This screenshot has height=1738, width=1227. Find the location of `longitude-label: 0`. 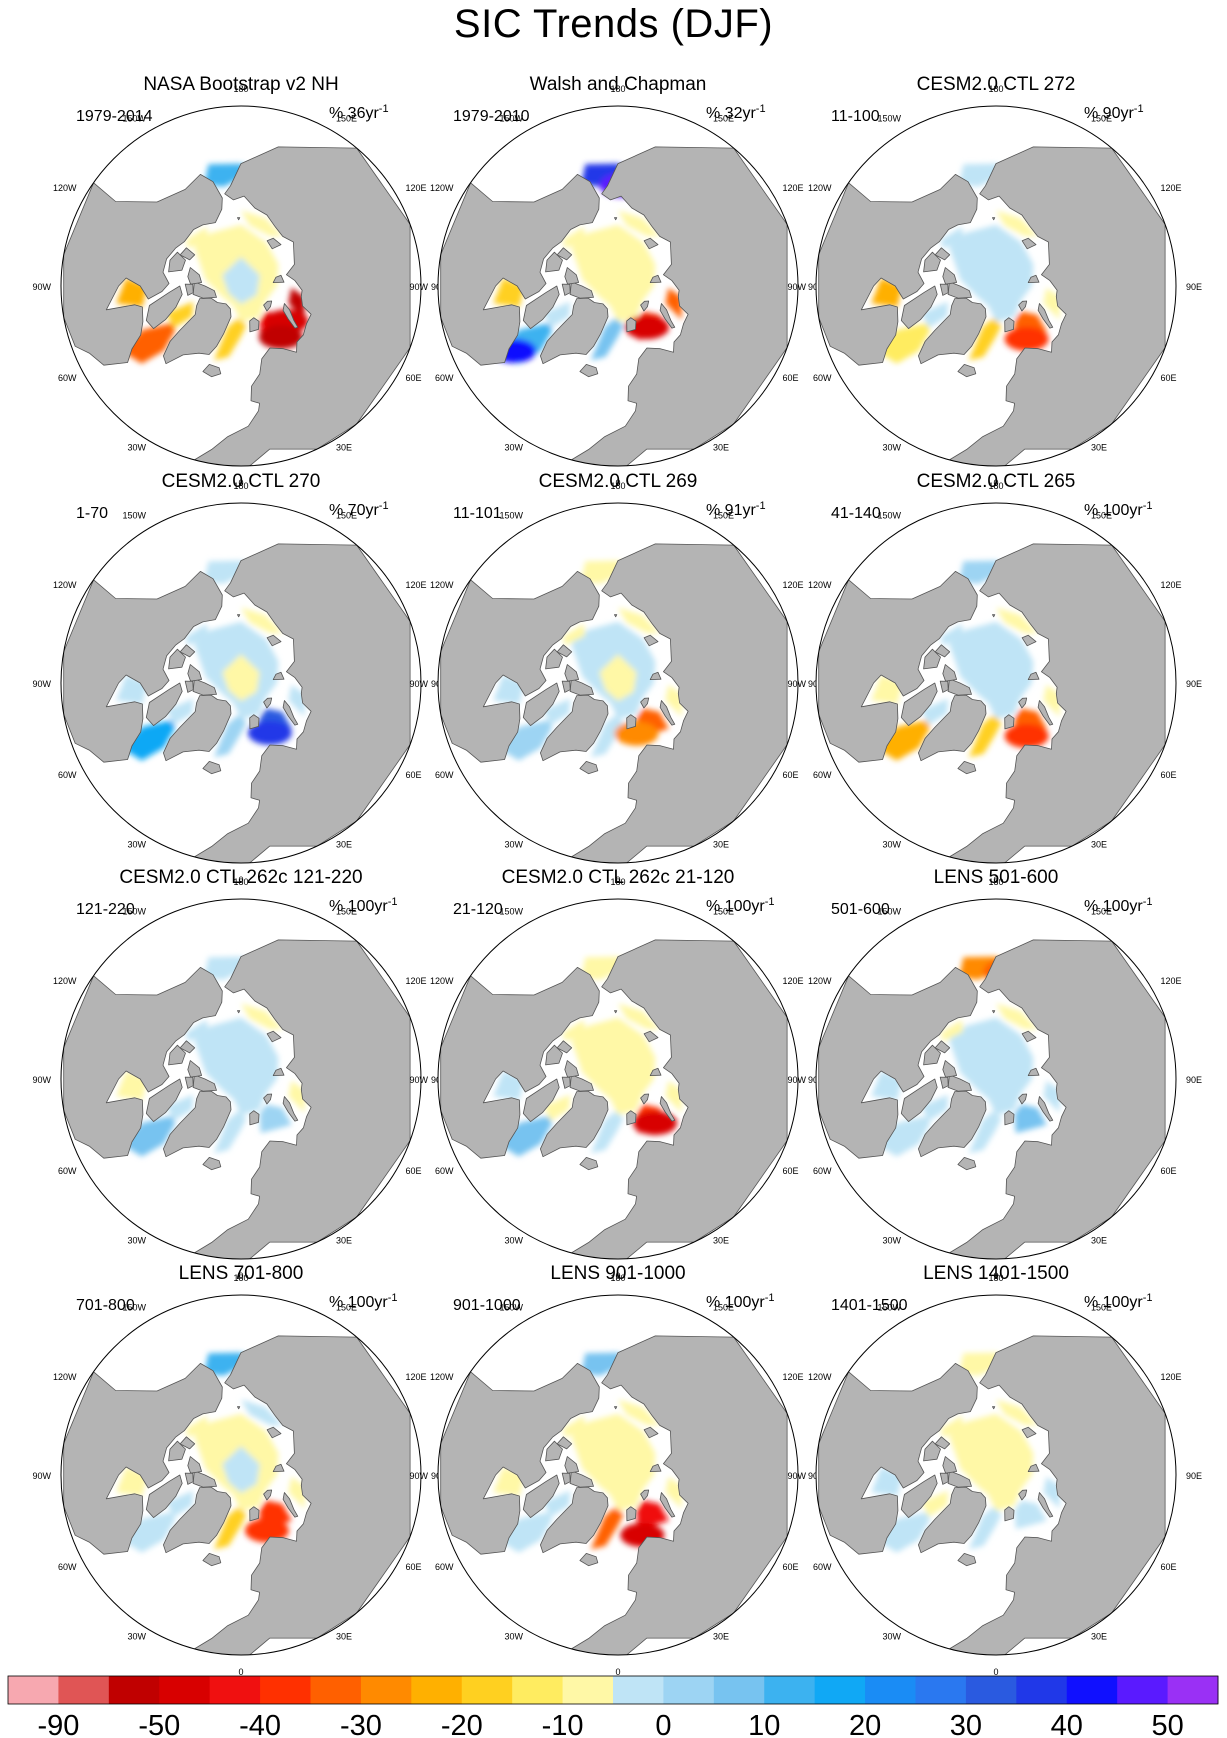

longitude-label: 0 is located at coordinates (995, 880).